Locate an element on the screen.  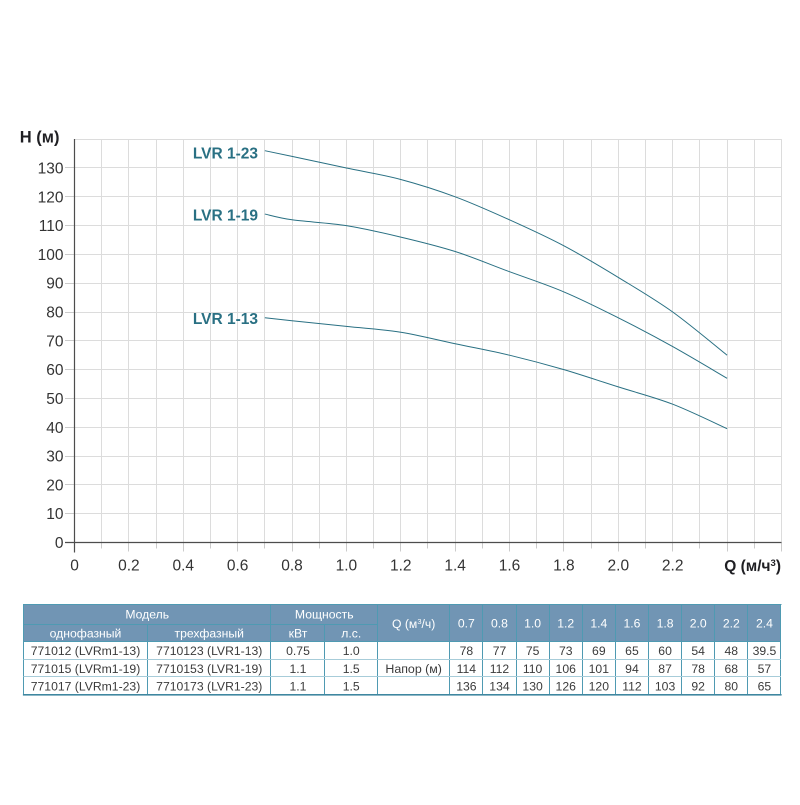
svg-text: H (м) is located at coordinates (40, 138).